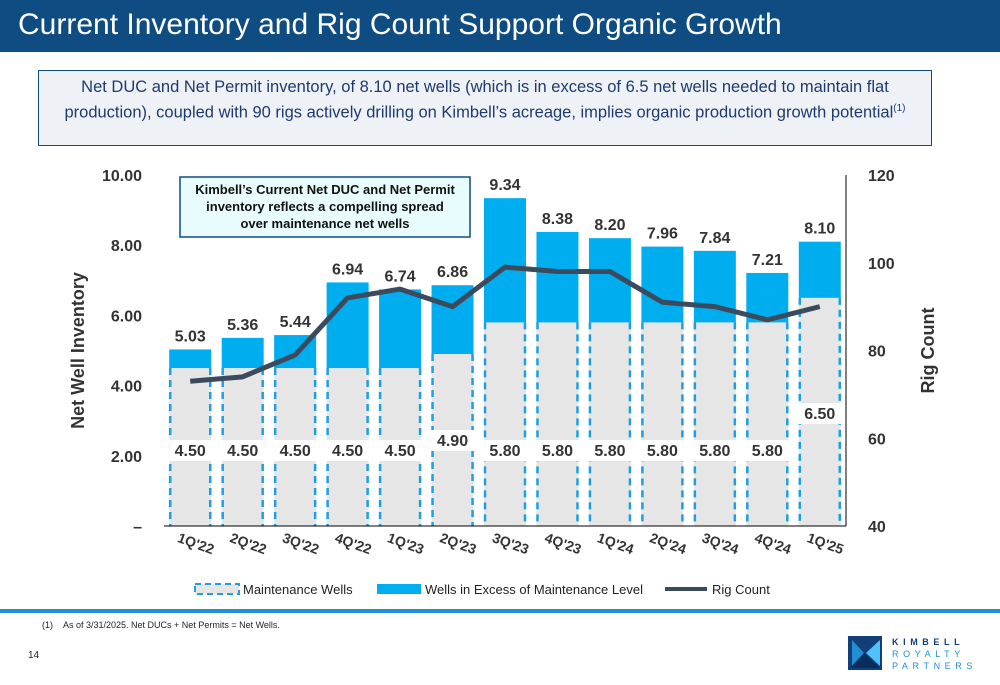 This screenshot has height=685, width=1000. Describe the element at coordinates (877, 439) in the screenshot. I see `y2-tick-label: 60` at that location.